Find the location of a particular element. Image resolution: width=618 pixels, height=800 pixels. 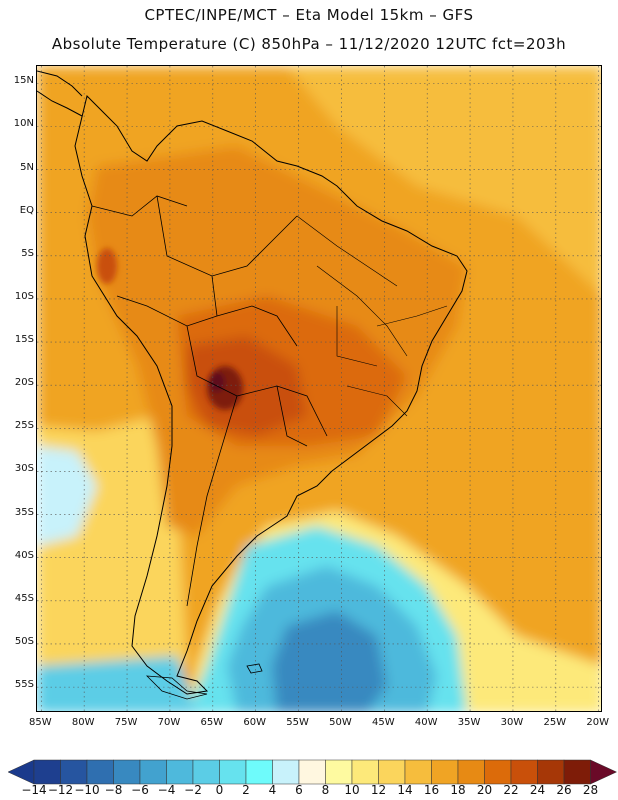

field-atlantic-north is located at coordinates (444, 180).